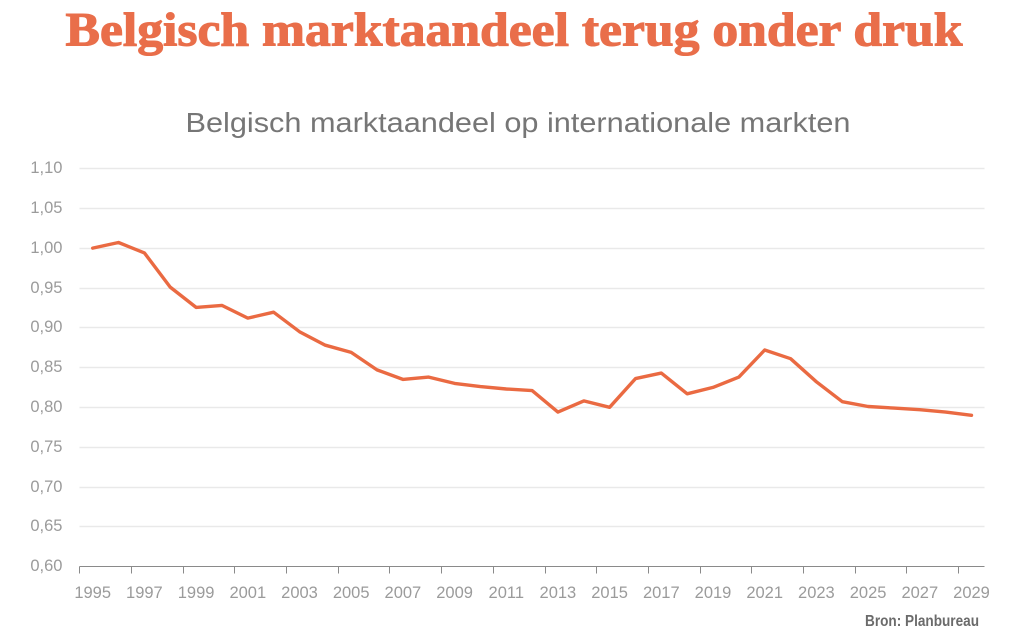 The image size is (1024, 643). I want to click on svg-text: 2027, so click(919, 593).